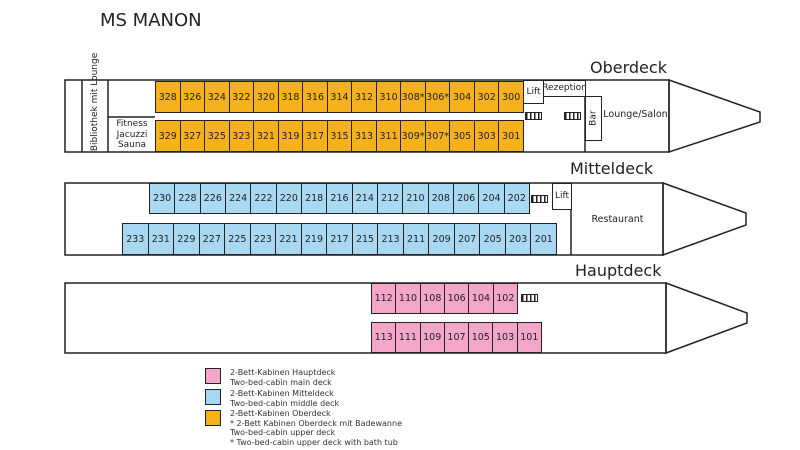 This screenshot has width=800, height=450. Describe the element at coordinates (390, 198) in the screenshot. I see `cabin-212: 212` at that location.